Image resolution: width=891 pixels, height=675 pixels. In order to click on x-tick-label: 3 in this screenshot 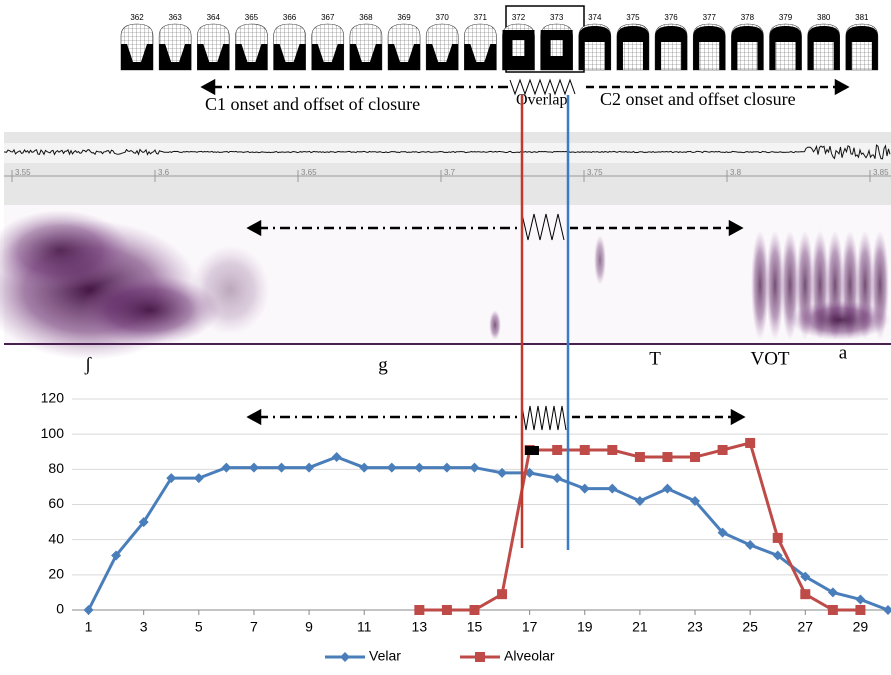, I will do `click(144, 627)`.